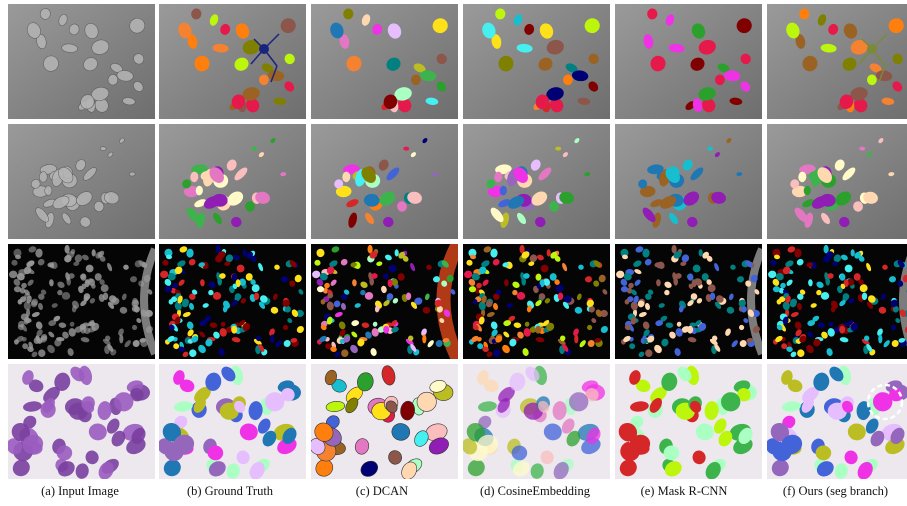 The width and height of the screenshot is (907, 506). Describe the element at coordinates (384, 421) in the screenshot. I see `tile-histology-he-dcan` at that location.